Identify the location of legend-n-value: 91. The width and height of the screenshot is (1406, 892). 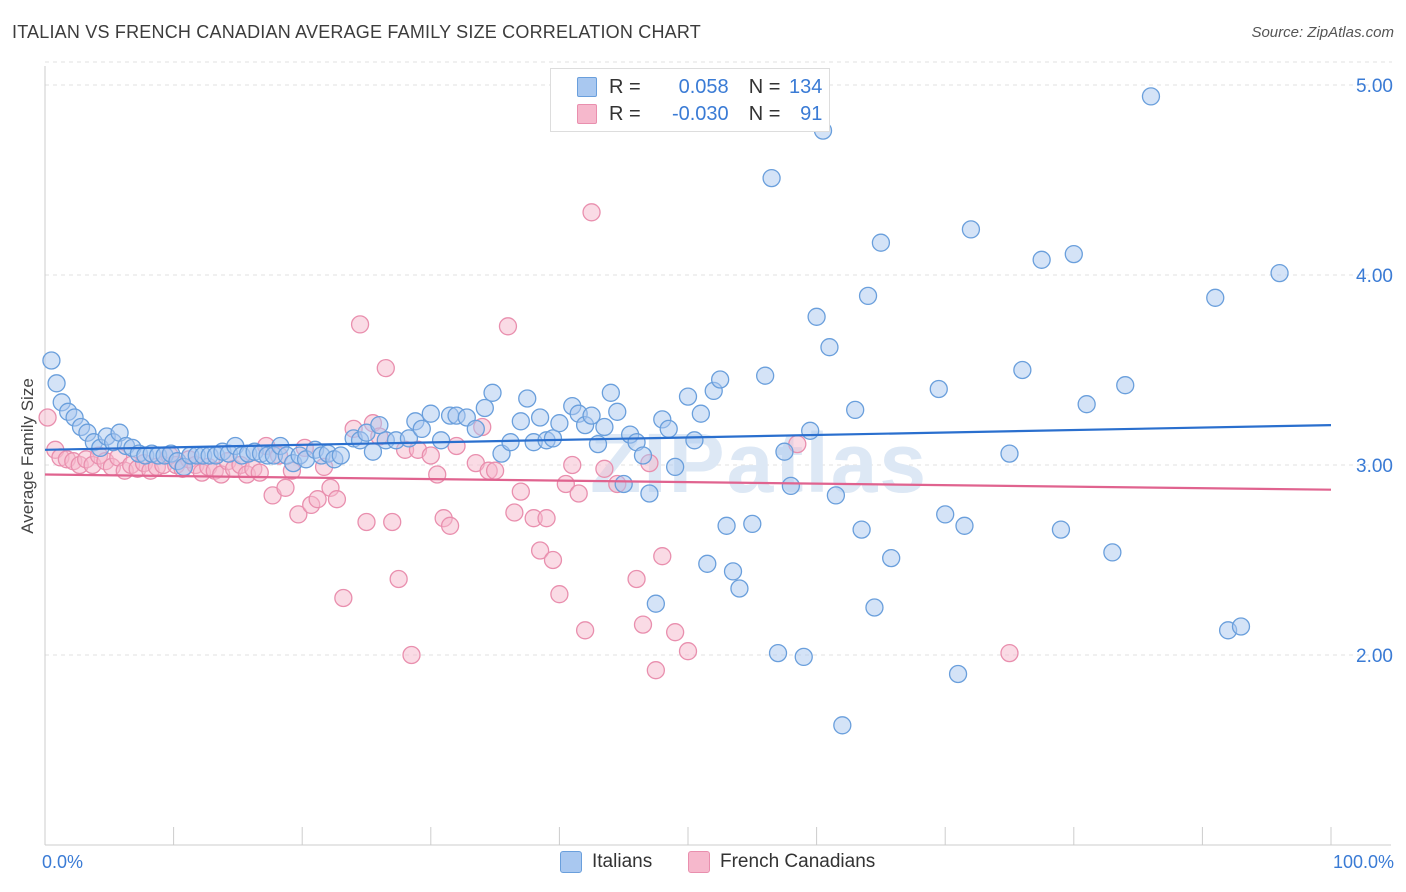
(811, 113).